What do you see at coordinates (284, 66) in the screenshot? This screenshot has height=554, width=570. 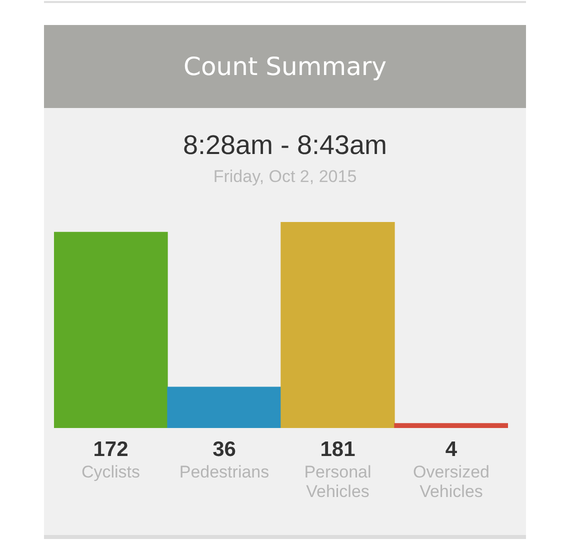 I see `chart-title: Count Summary` at bounding box center [284, 66].